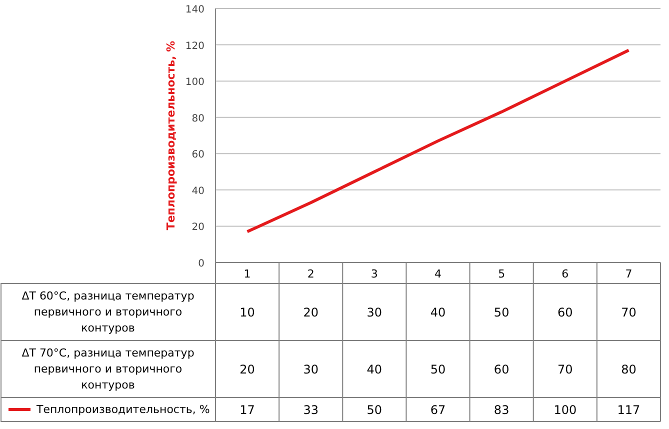  I want to click on text: ΔT 60°C, разница температур первичного и вторичного контуров, so click(108, 312).